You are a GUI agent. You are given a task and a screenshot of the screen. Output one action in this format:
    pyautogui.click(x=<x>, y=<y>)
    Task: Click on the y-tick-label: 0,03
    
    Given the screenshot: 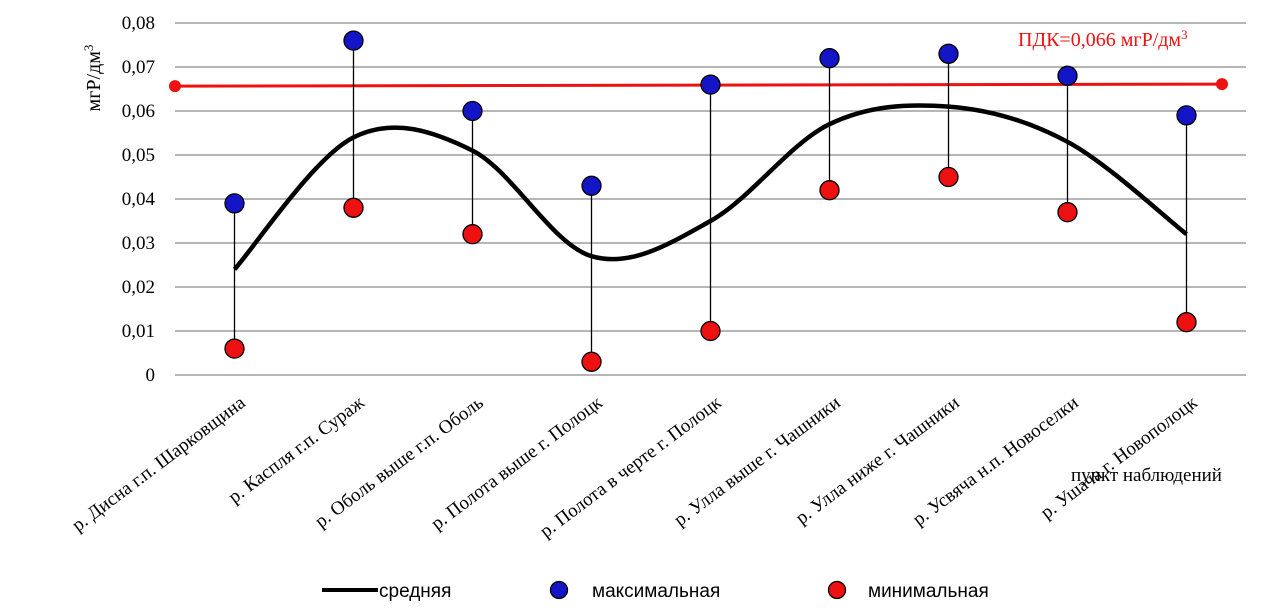 What is the action you would take?
    pyautogui.click(x=138, y=243)
    